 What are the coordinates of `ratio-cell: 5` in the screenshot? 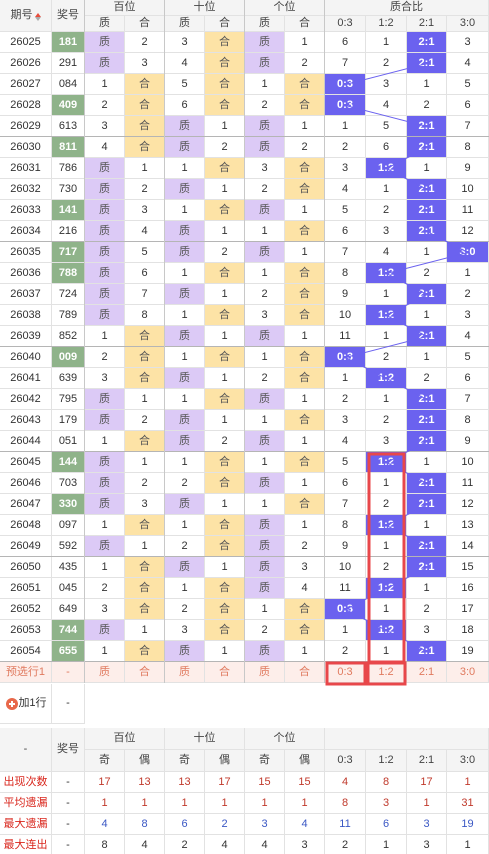 It's located at (468, 357).